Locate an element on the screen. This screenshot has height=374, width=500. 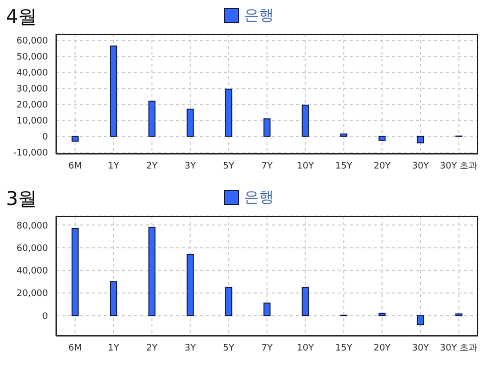
y-tick-label: 10,000 is located at coordinates (32, 121).